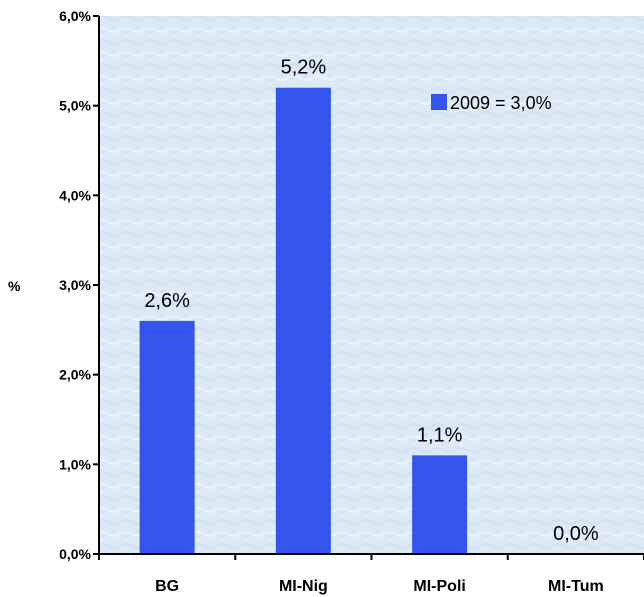 This screenshot has width=644, height=597. Describe the element at coordinates (440, 435) in the screenshot. I see `data-label: 1,1%` at that location.